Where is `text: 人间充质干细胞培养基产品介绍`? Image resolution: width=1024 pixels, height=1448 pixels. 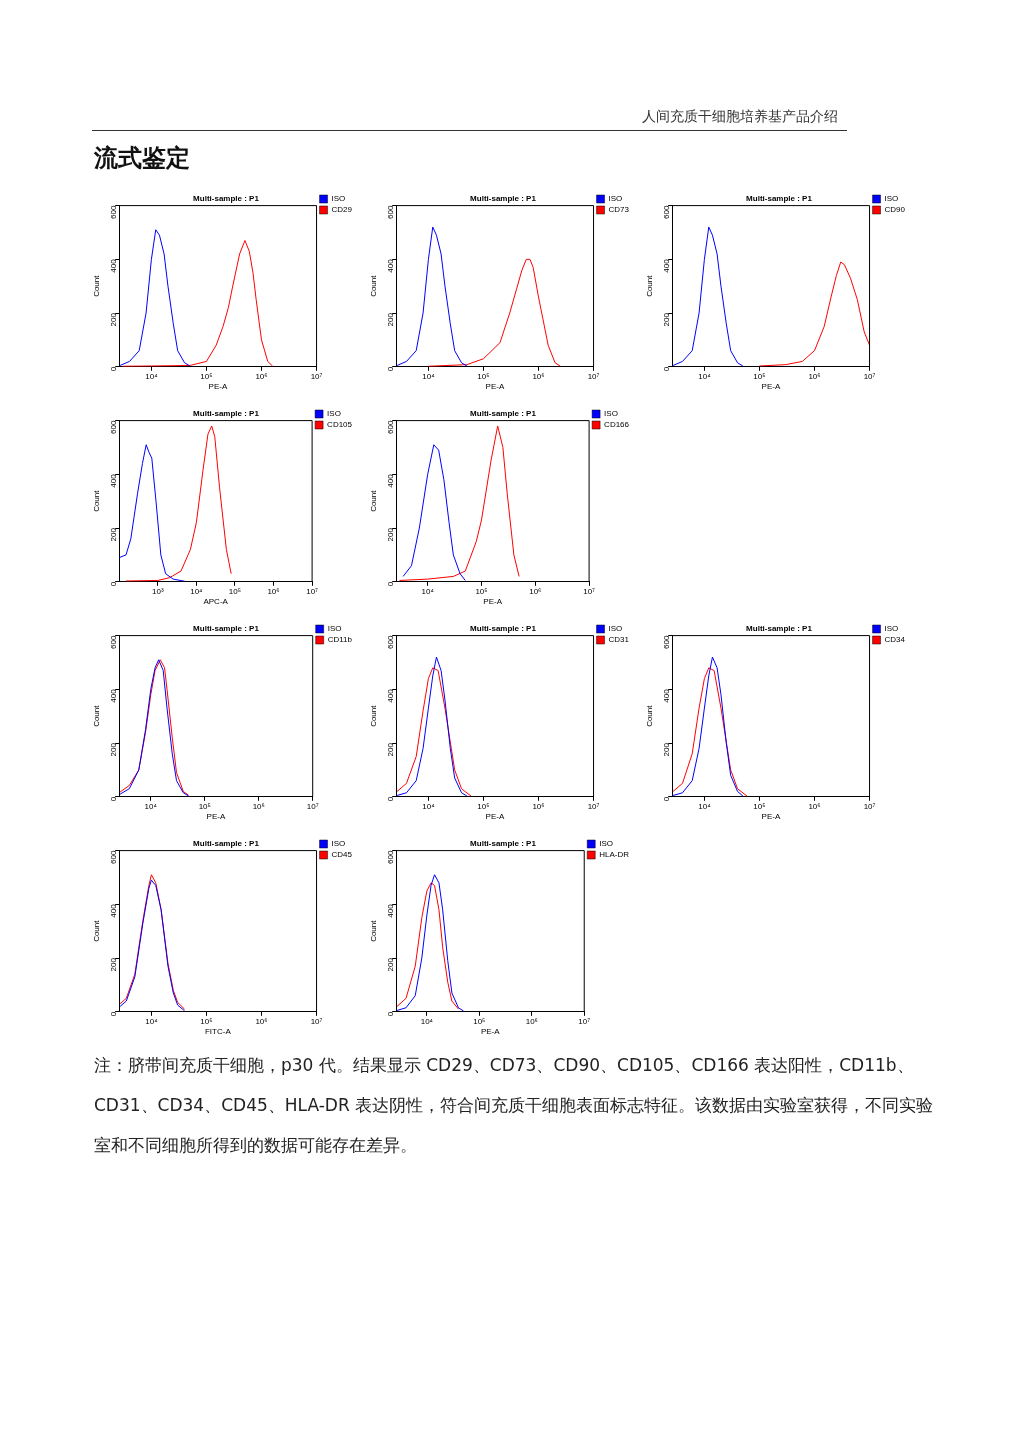 text: 人间充质干细胞培养基产品介绍 is located at coordinates (739, 117).